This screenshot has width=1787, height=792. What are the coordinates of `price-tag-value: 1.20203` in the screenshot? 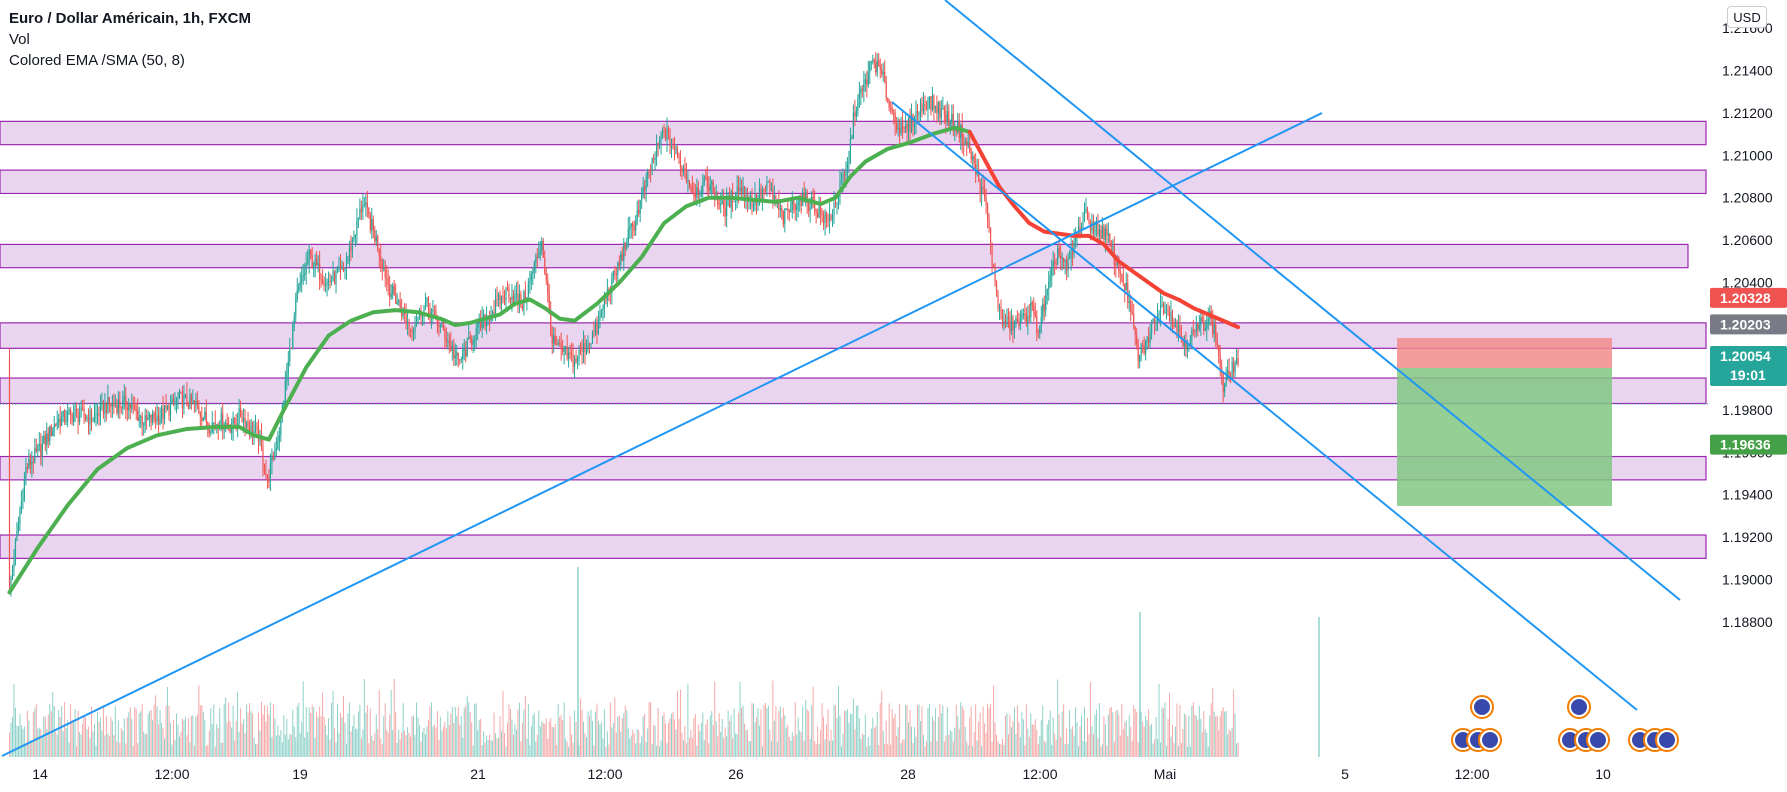 It's located at (1745, 324).